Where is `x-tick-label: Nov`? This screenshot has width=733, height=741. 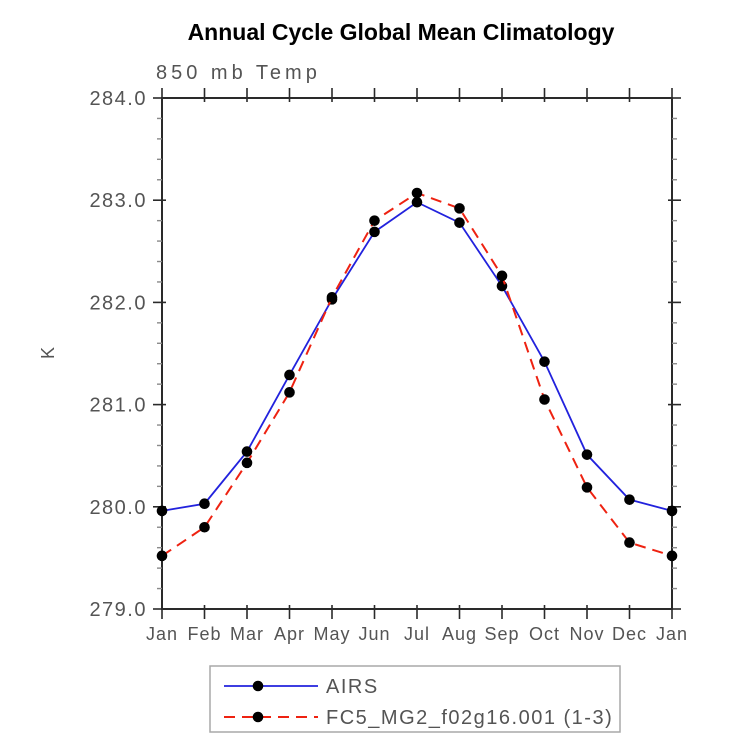
x-tick-label: Nov is located at coordinates (586, 634).